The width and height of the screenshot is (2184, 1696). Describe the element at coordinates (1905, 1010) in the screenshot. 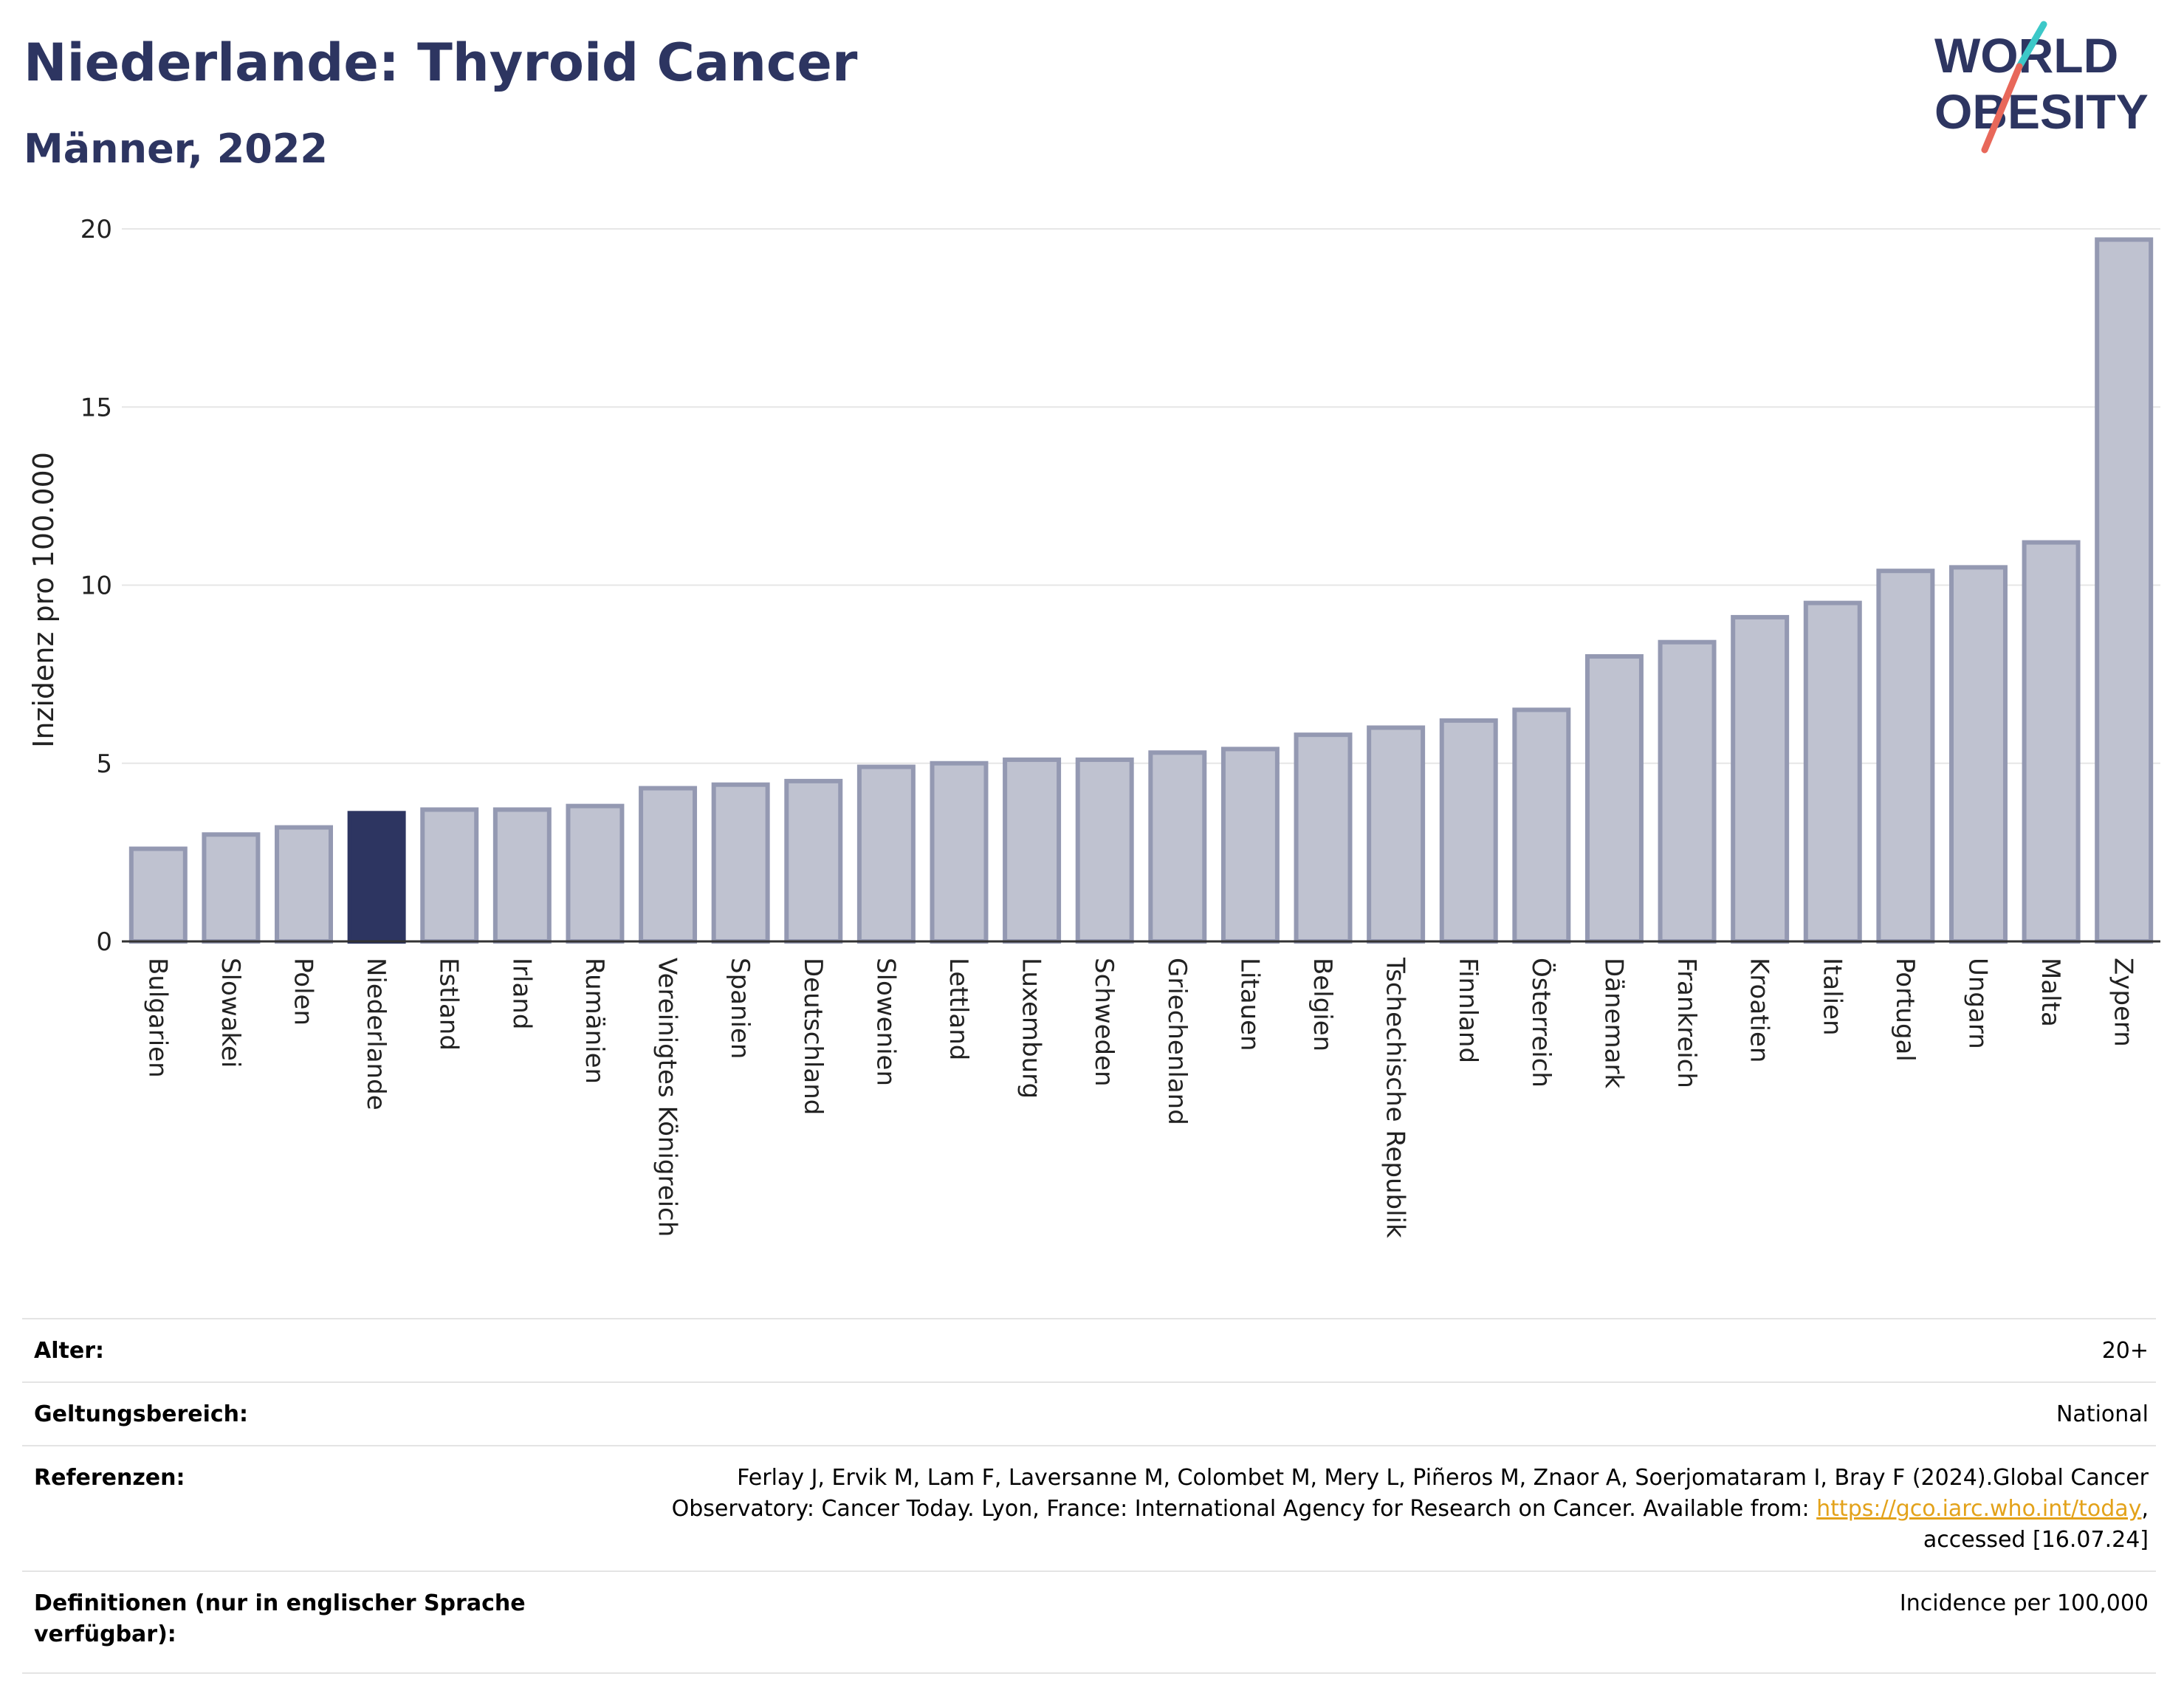

I see `x-tick-label: Portugal` at that location.